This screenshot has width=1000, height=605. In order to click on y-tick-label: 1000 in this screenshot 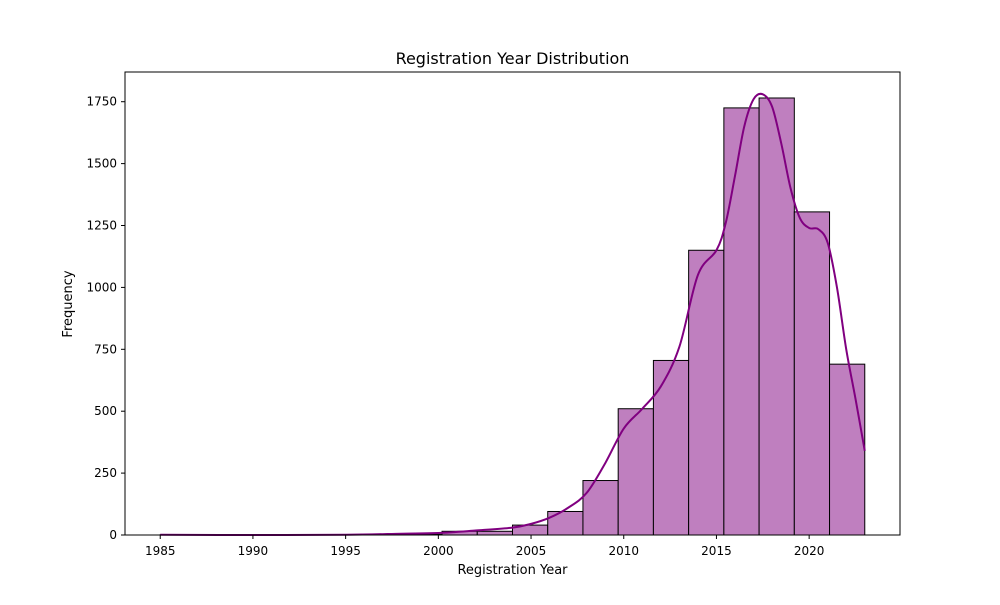, I will do `click(101, 287)`.